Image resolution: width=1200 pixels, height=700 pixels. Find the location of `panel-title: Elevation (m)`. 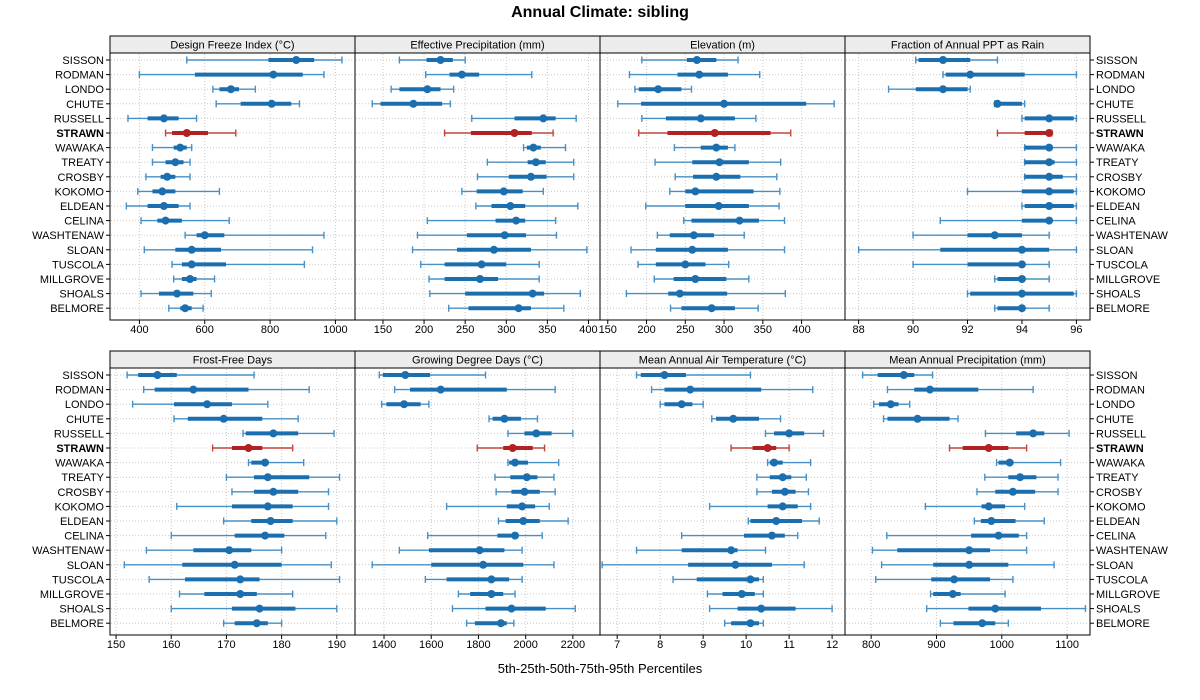

panel-title: Elevation (m) is located at coordinates (722, 46).